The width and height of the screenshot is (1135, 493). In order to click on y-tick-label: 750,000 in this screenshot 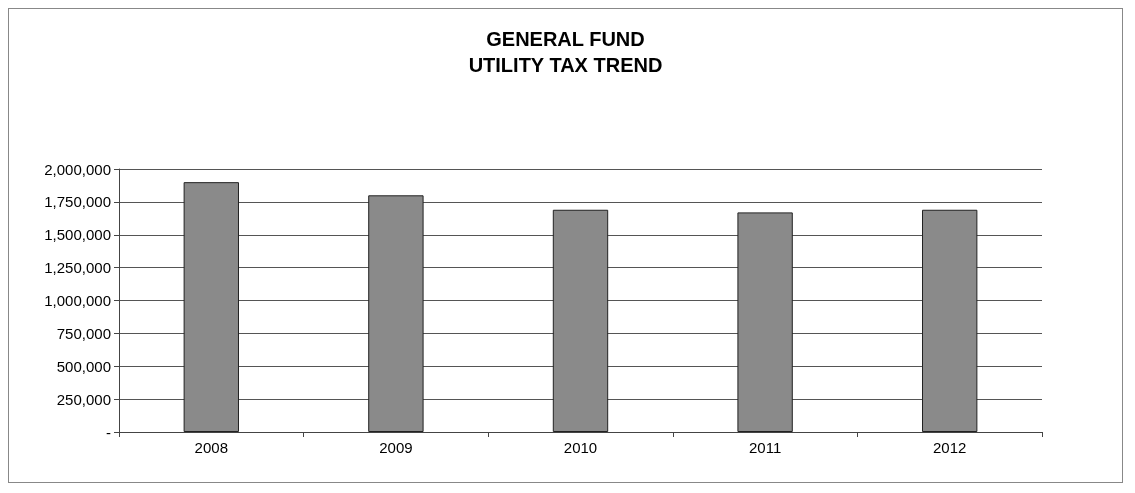, I will do `click(83, 333)`.